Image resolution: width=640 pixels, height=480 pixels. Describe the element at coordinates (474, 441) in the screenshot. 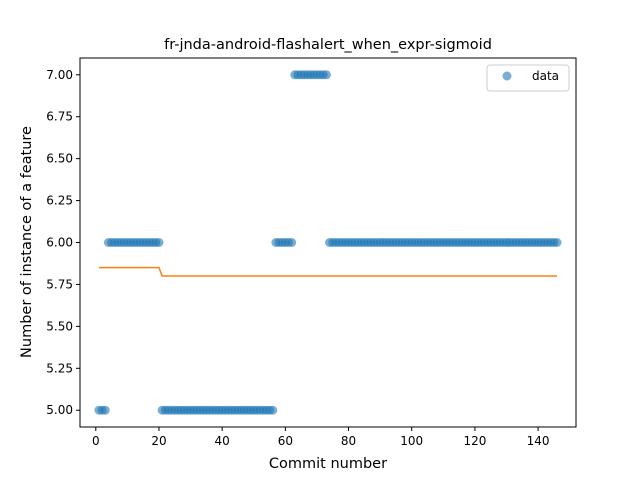

I see `x-tick-label: 120` at that location.